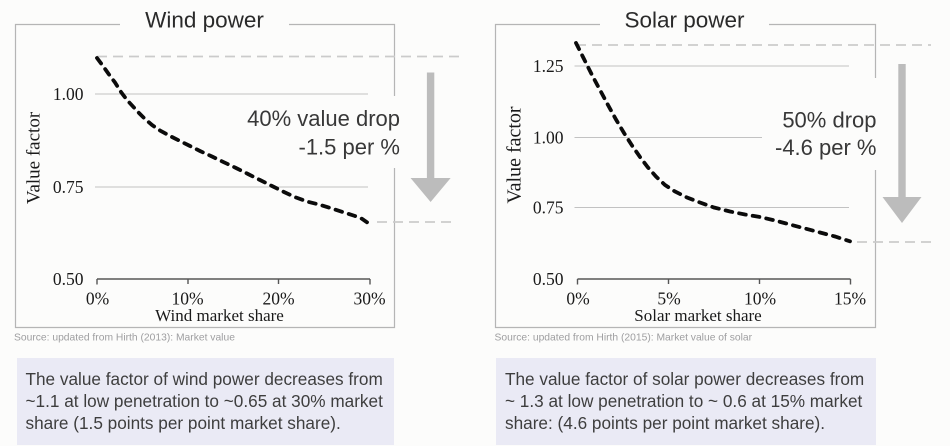 The width and height of the screenshot is (950, 446). I want to click on svg-text: Solar power, so click(684, 20).